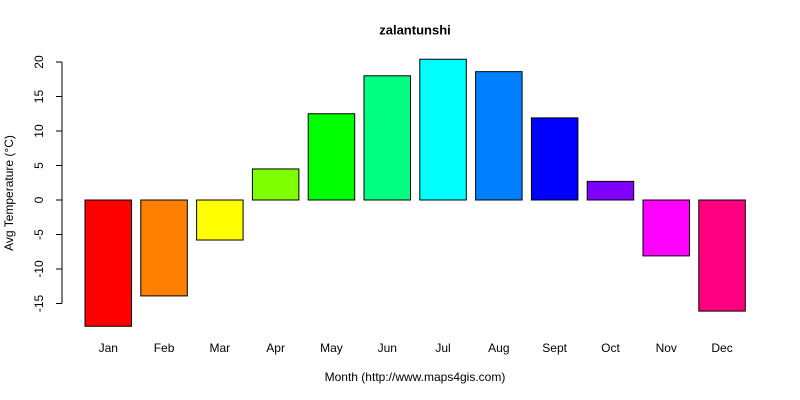 This screenshot has height=400, width=800. Describe the element at coordinates (39, 304) in the screenshot. I see `y-tick-label: -15` at that location.